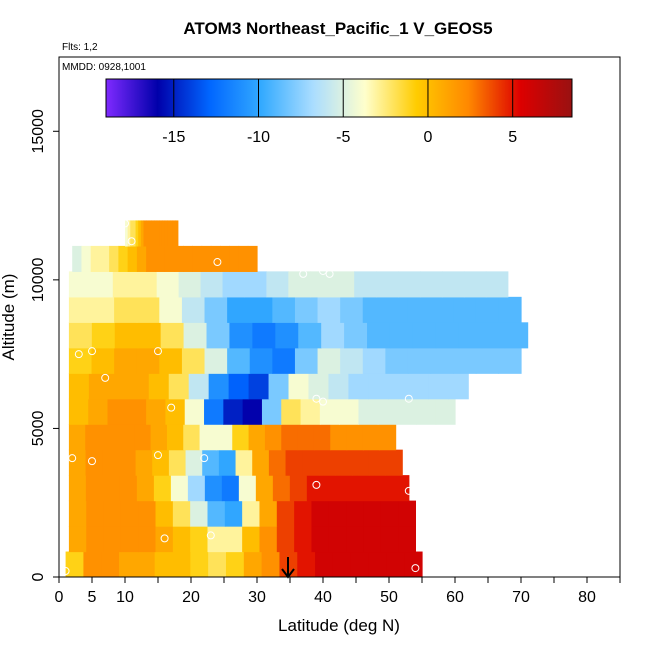  What do you see at coordinates (587, 597) in the screenshot?
I see `x-tick-label: 80` at bounding box center [587, 597].